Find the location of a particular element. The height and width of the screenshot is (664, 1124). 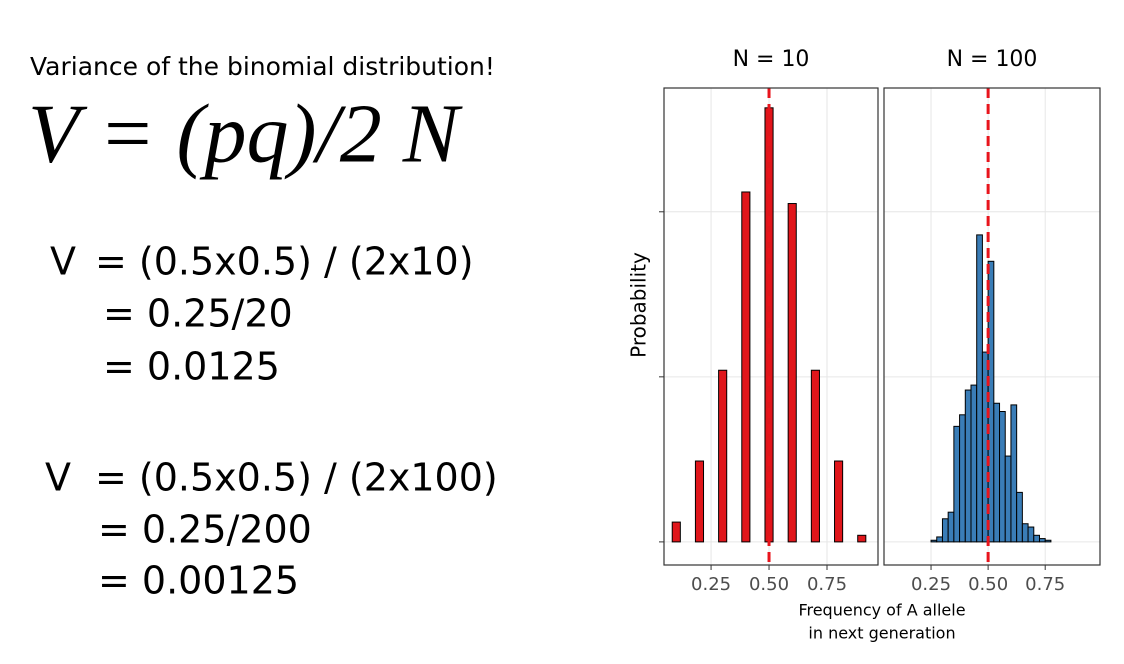

panel-title: N = 10 is located at coordinates (771, 59).